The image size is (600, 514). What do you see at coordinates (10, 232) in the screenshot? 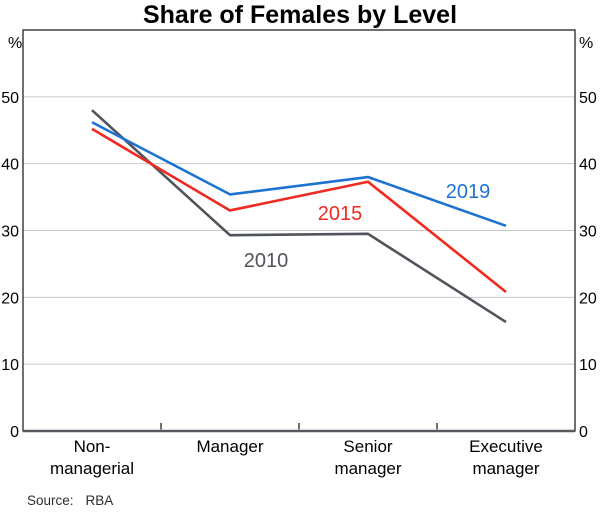
I see `y-tick-label-left-30: 30` at bounding box center [10, 232].